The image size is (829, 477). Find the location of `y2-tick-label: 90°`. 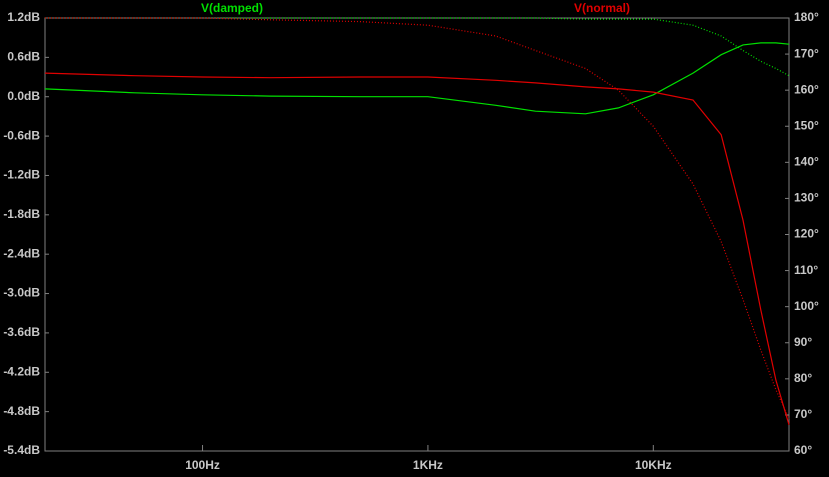

y2-tick-label: 90° is located at coordinates (803, 342).